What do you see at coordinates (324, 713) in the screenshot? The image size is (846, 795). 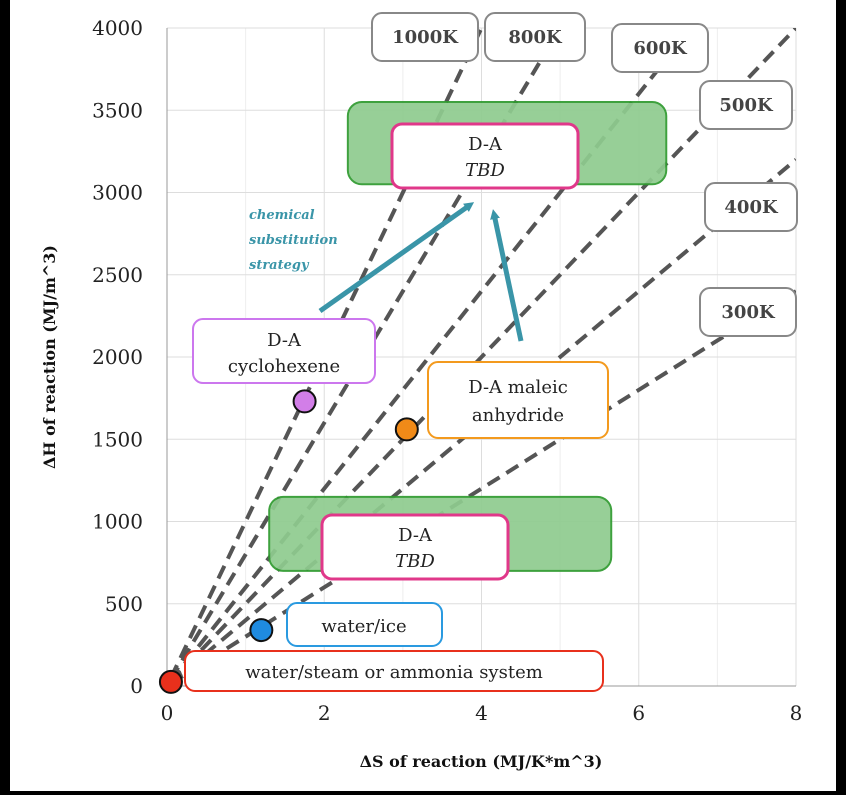 I see `x-tick-label: 2` at bounding box center [324, 713].